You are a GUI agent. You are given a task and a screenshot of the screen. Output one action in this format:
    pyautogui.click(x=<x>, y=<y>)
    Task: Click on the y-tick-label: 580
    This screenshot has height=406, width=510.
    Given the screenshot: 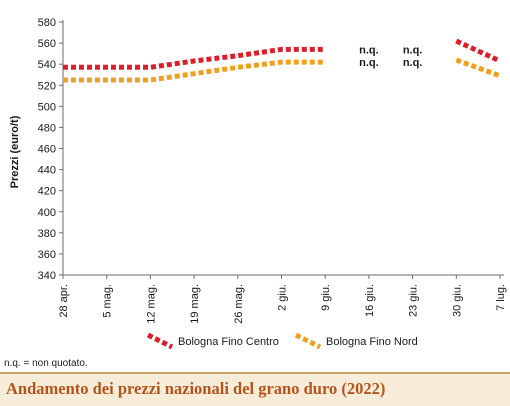 What is the action you would take?
    pyautogui.click(x=47, y=23)
    